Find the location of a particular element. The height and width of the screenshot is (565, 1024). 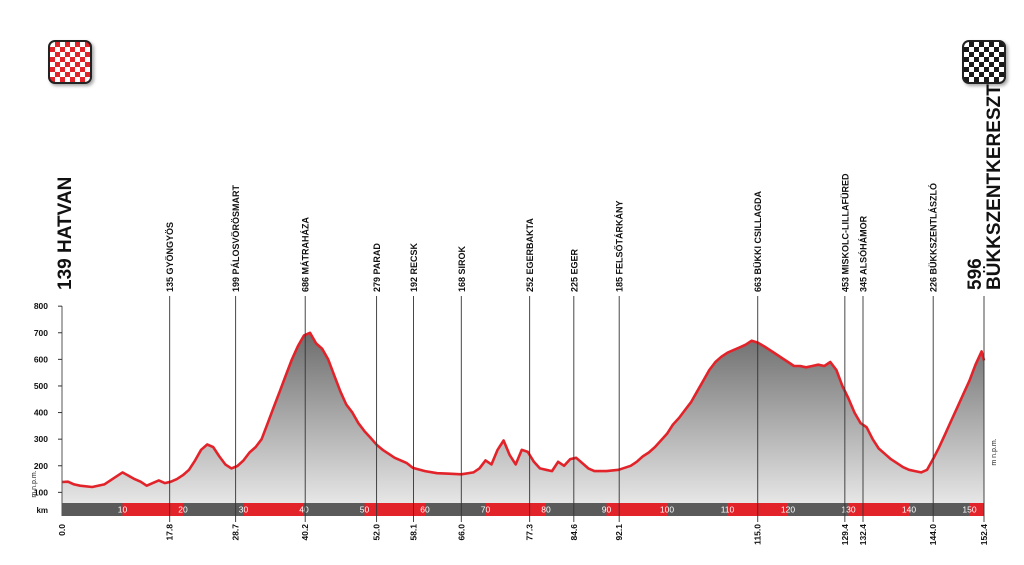

waypoint-km-label: 77.3 is located at coordinates (530, 532).